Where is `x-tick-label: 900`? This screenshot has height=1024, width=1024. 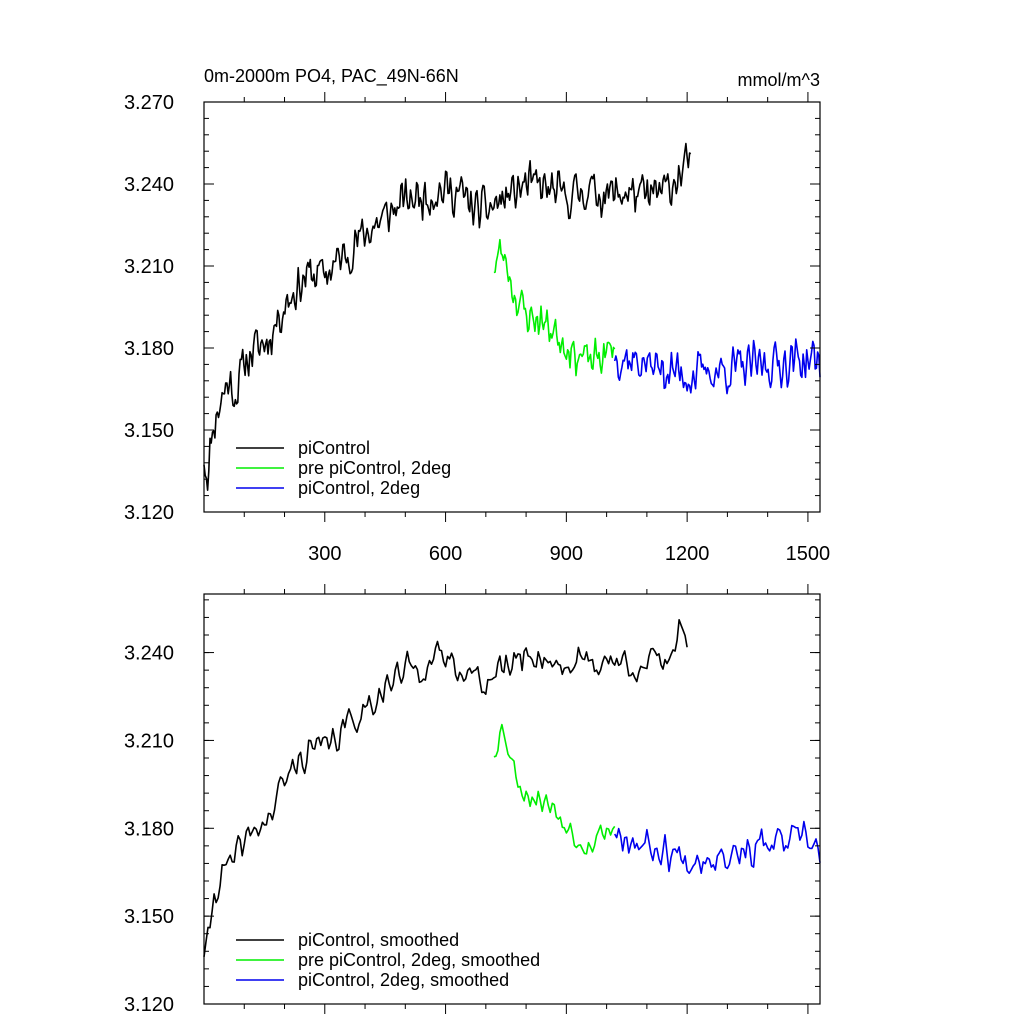 x-tick-label: 900 is located at coordinates (566, 554).